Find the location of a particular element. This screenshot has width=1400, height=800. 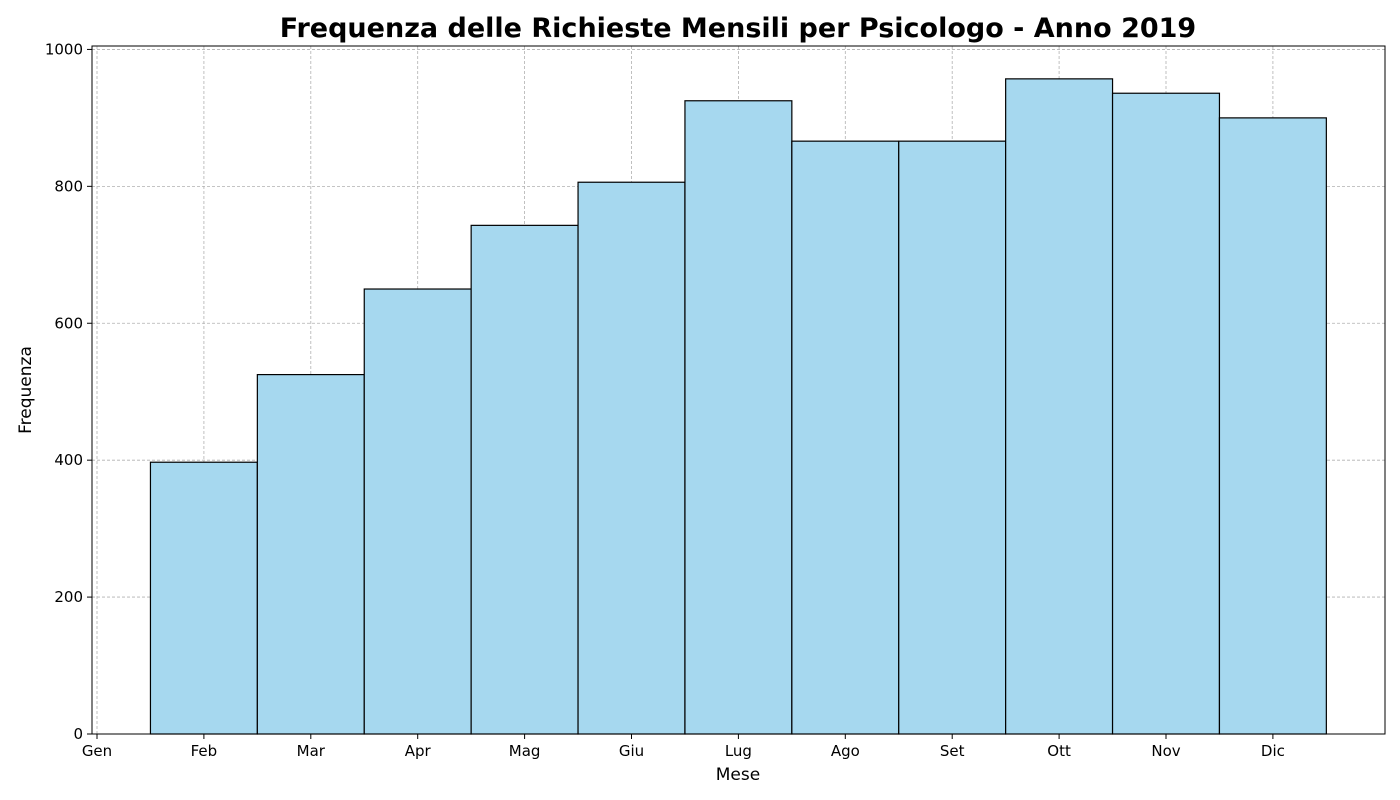

bar-giu is located at coordinates (631, 458).